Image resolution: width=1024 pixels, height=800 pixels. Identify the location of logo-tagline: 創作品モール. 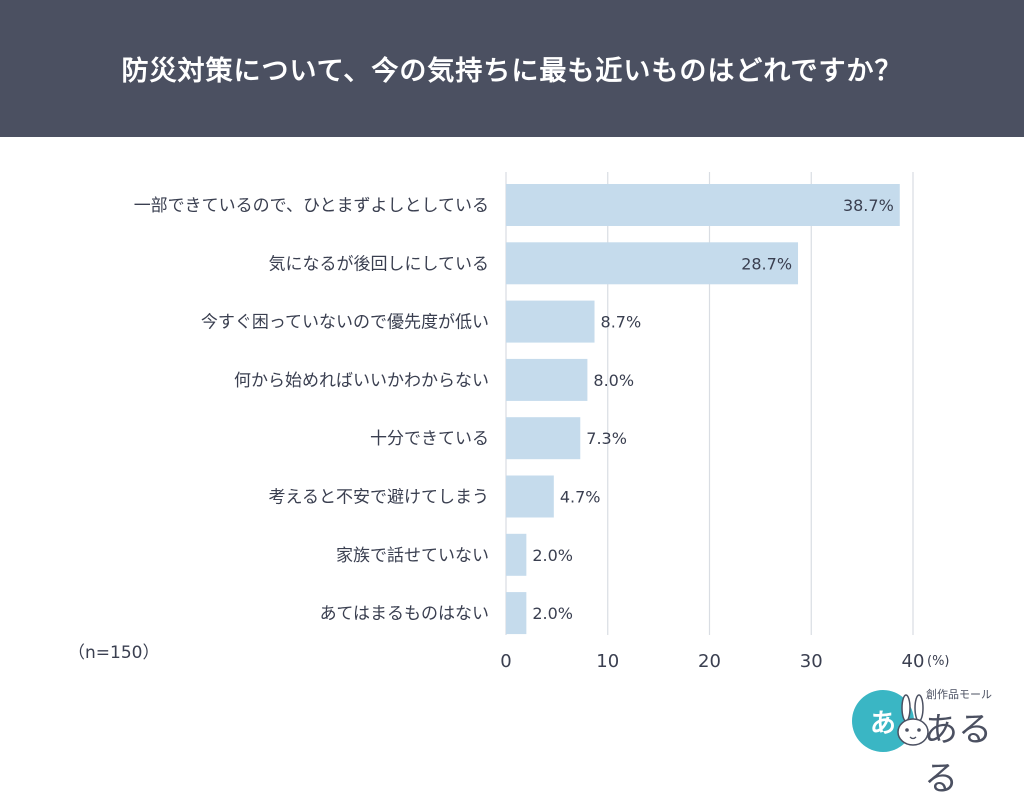
(959, 694).